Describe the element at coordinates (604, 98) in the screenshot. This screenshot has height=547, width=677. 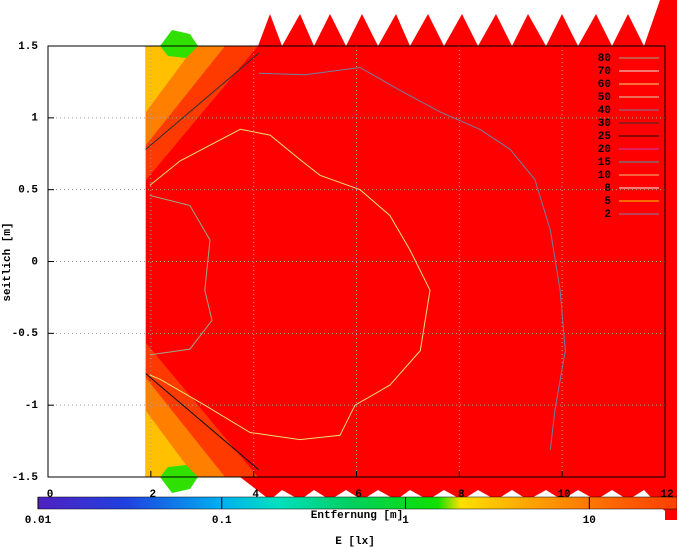
I see `legend-label: 50` at that location.